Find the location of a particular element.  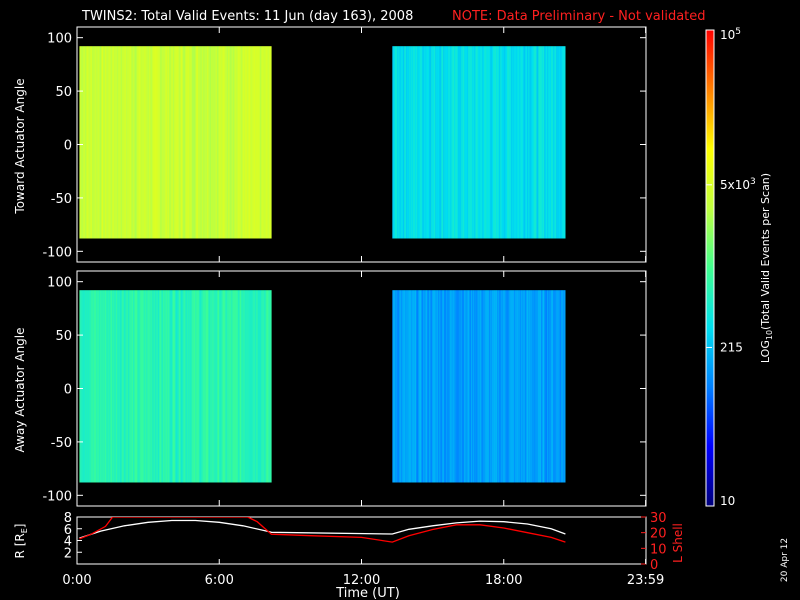

time-tick-label: 23:59 is located at coordinates (645, 580).